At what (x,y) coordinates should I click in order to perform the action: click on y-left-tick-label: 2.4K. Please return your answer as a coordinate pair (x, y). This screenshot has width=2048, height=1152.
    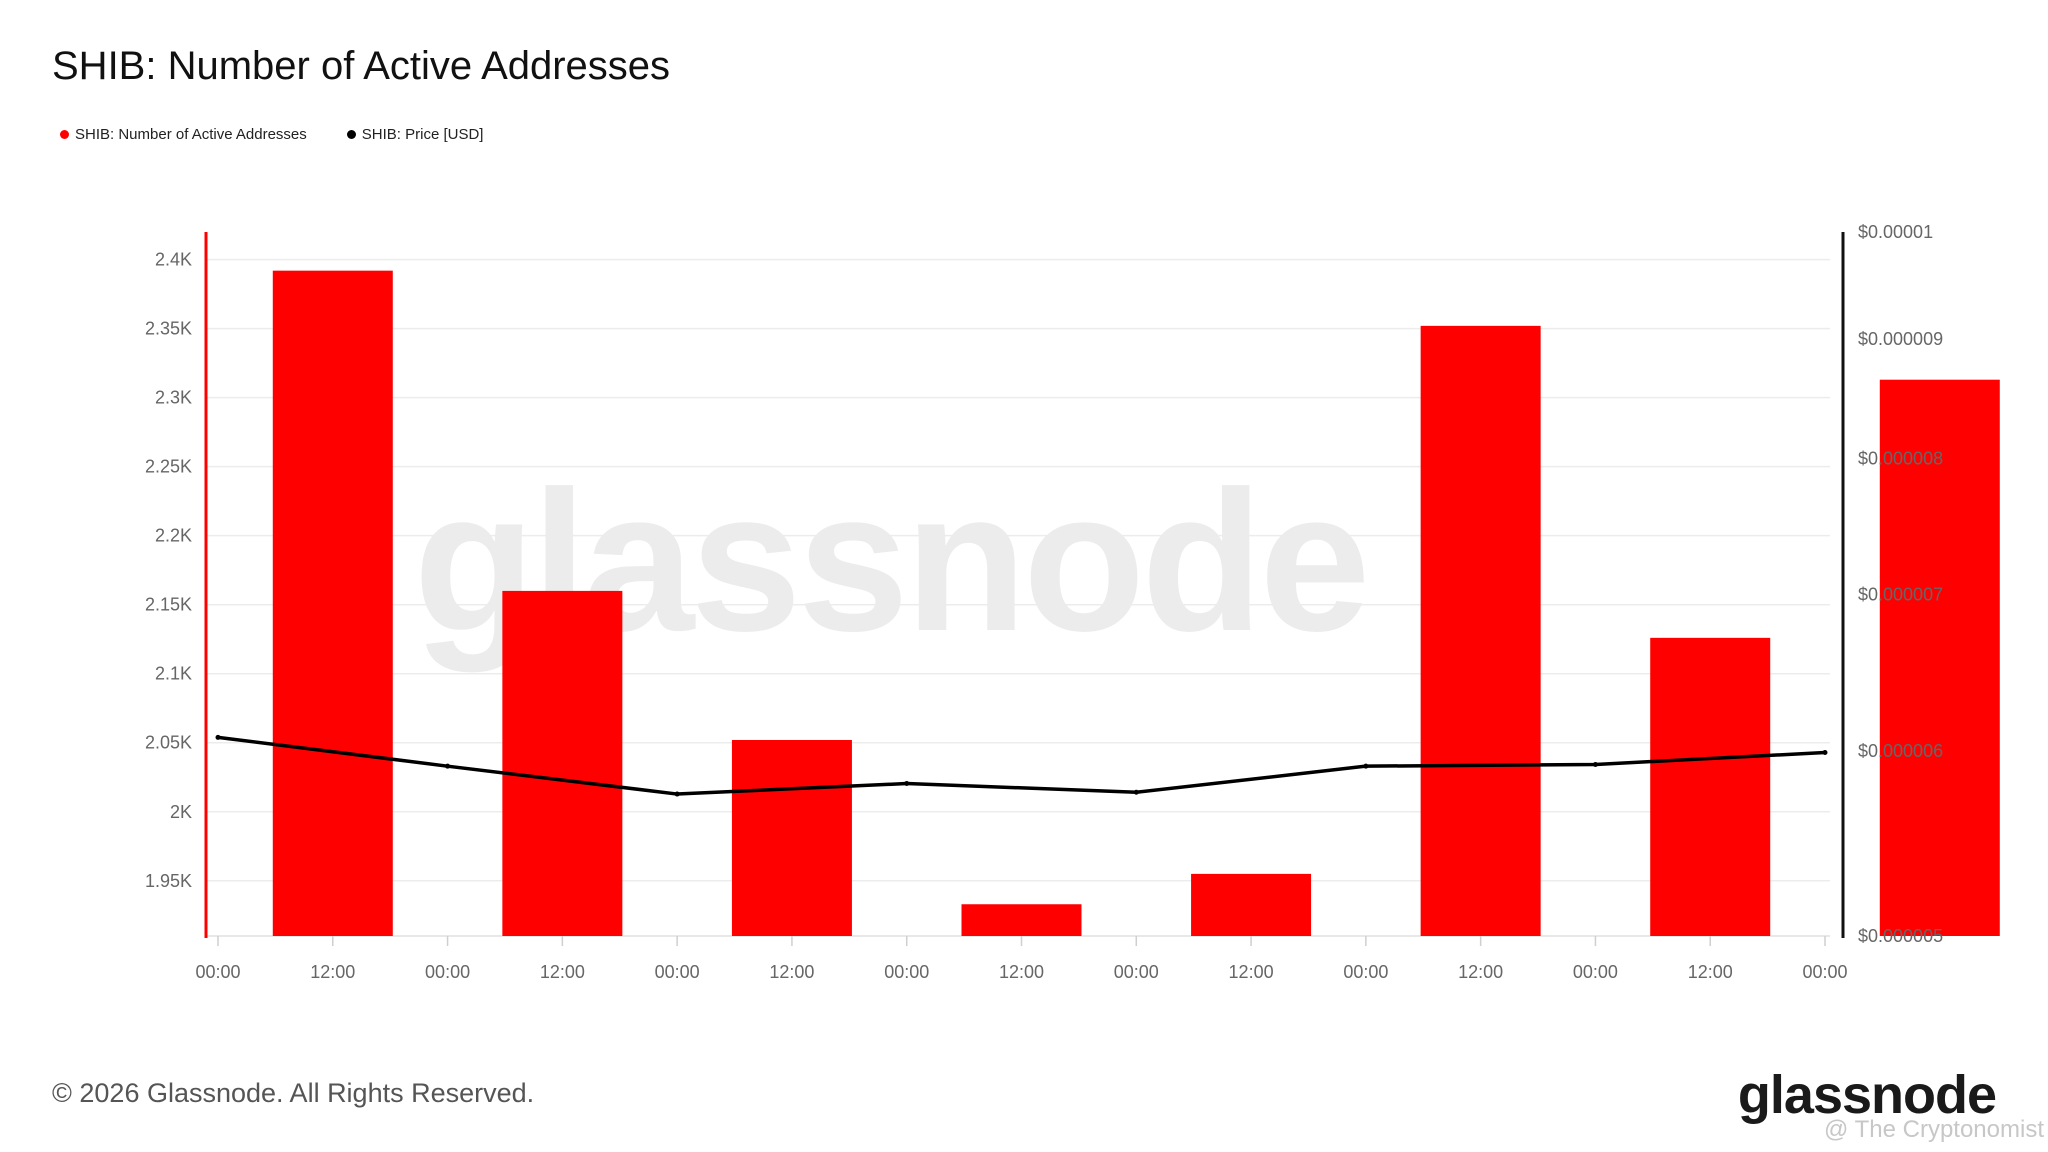
    Looking at the image, I should click on (173, 260).